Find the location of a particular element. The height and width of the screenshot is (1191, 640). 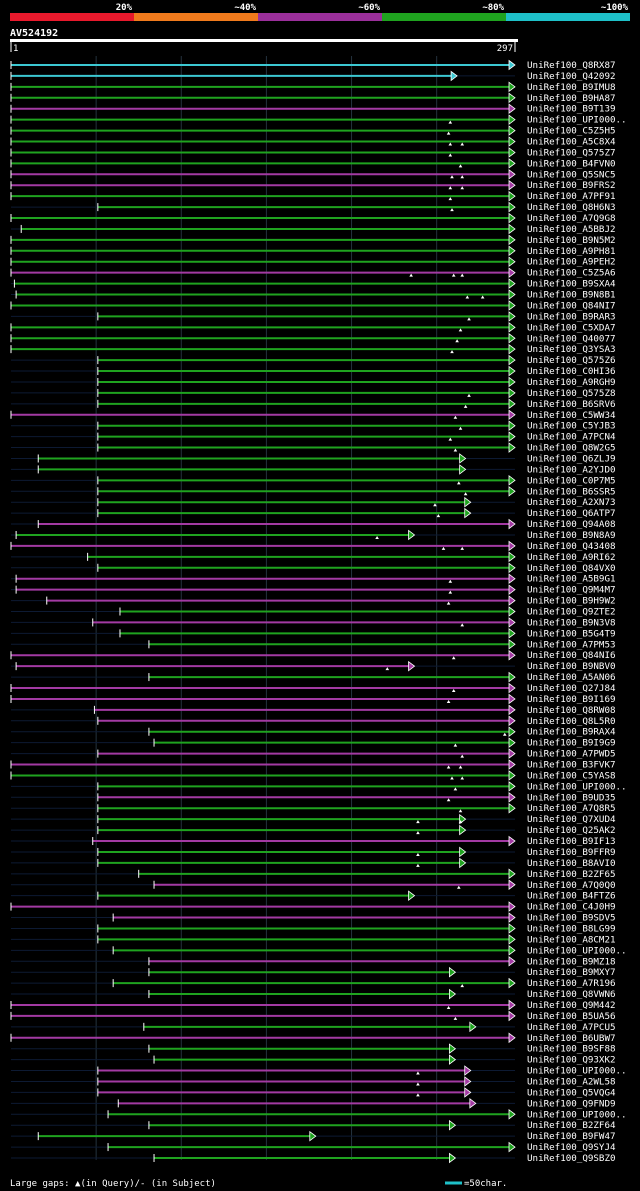

hit-row: UniRef100_B9HA87 is located at coordinates (313, 98).